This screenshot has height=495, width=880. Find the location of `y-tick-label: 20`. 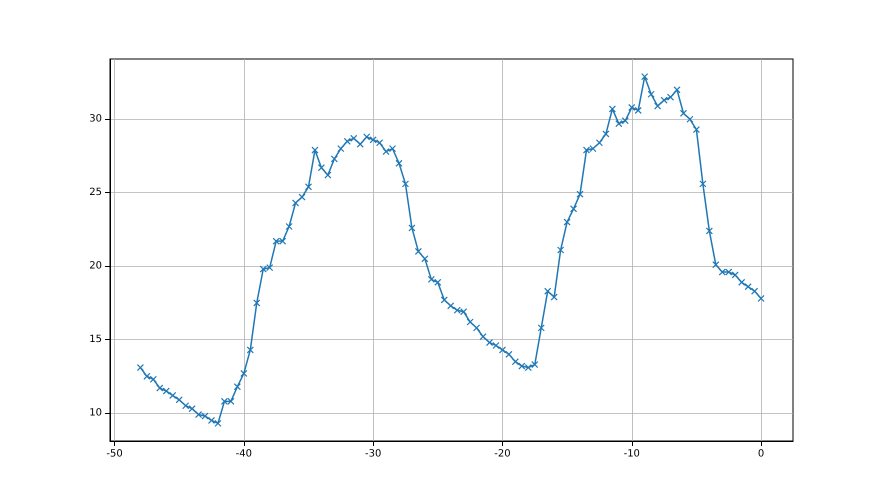

y-tick-label: 20 is located at coordinates (95, 266).